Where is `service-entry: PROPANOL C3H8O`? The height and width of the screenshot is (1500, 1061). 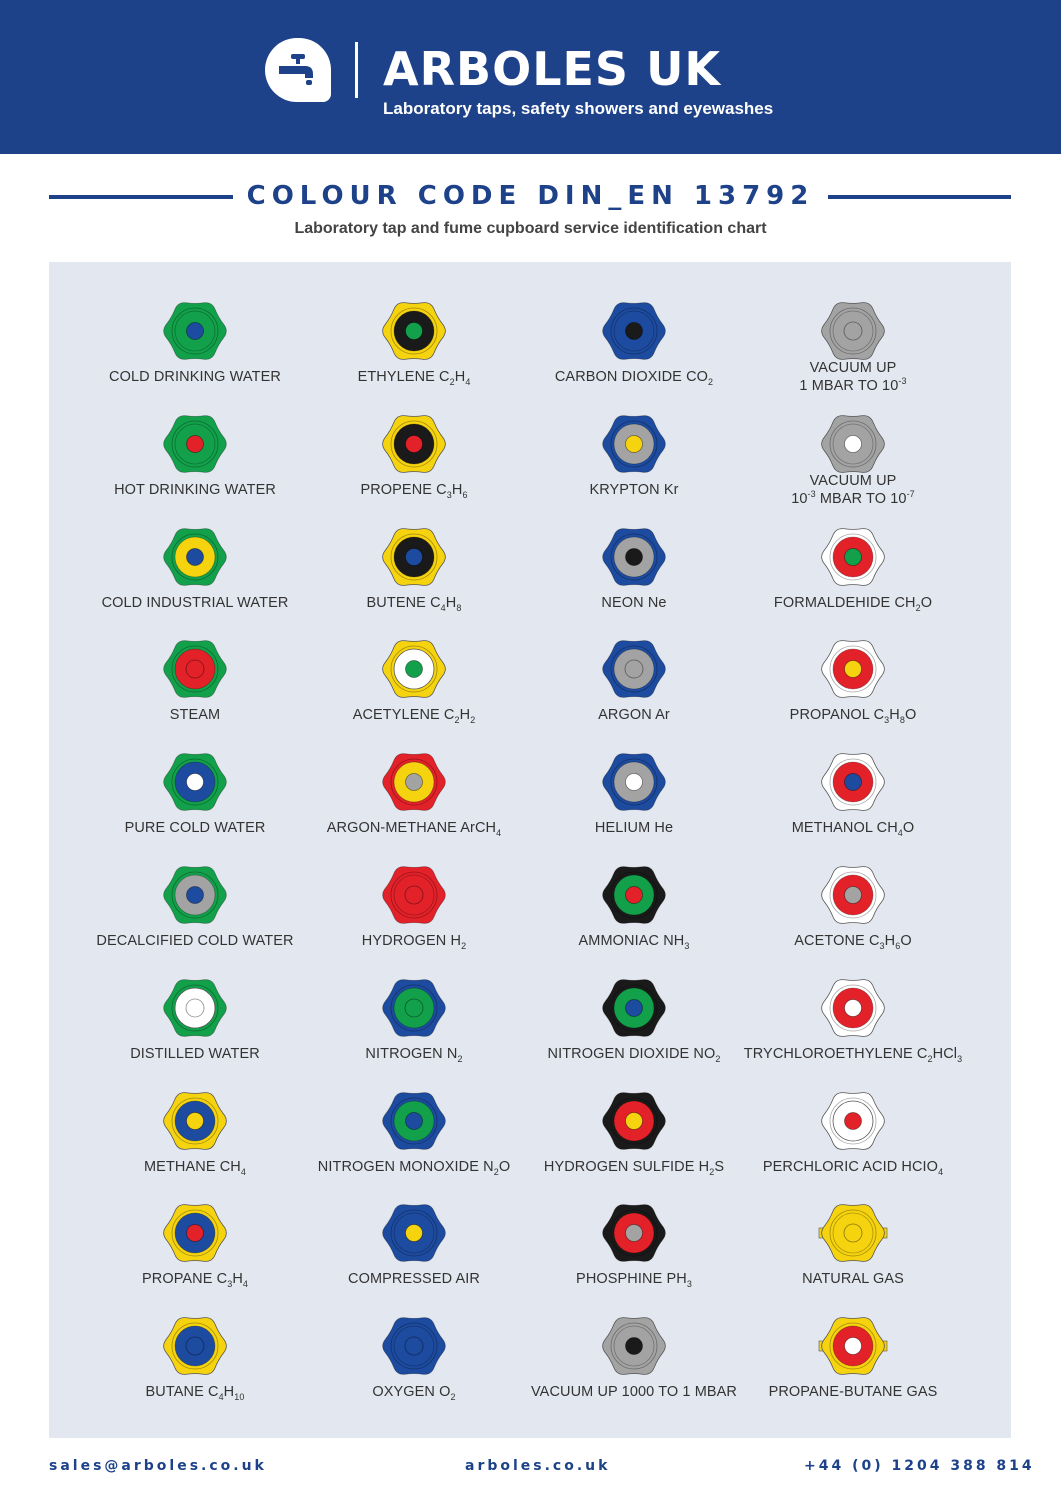 service-entry: PROPANOL C3H8O is located at coordinates (853, 692).